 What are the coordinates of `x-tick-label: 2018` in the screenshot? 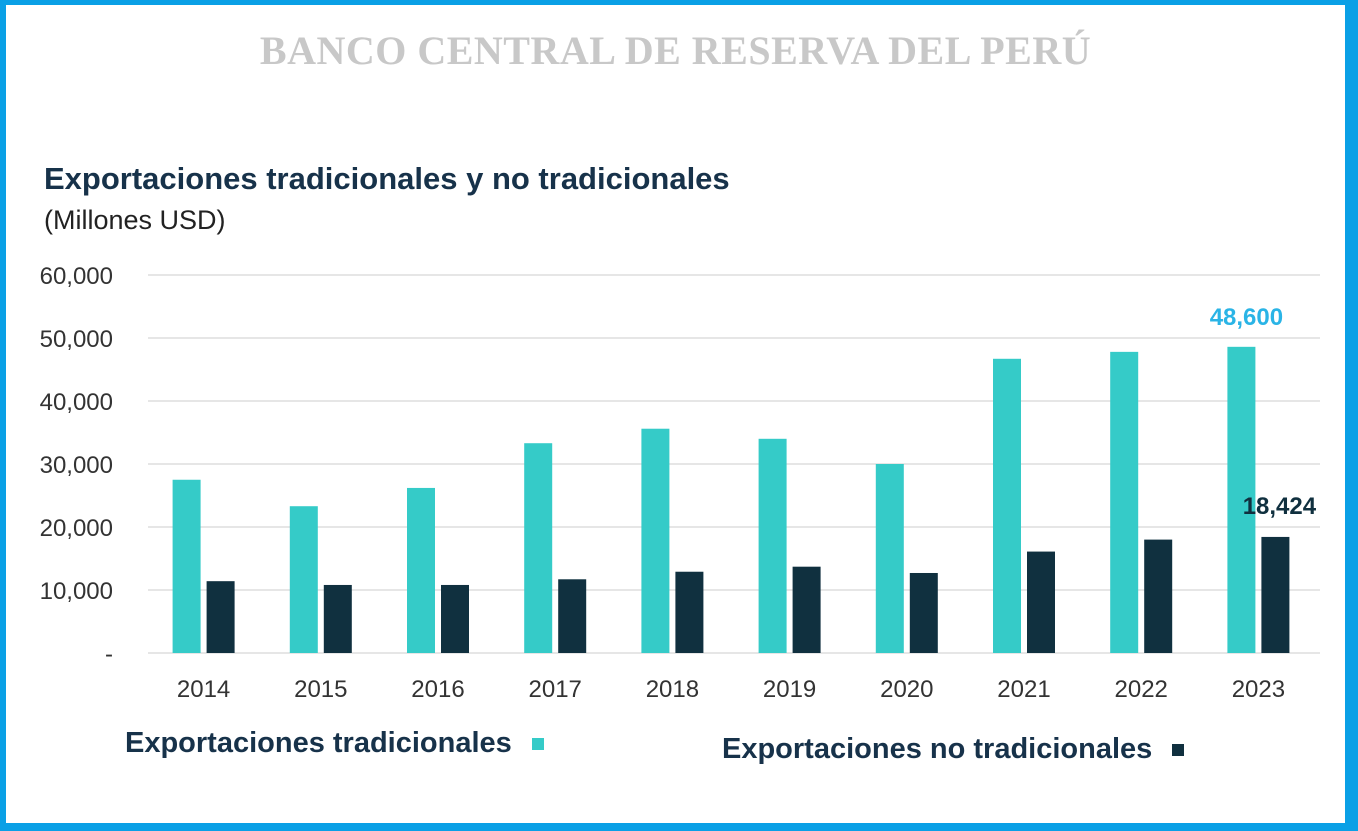 It's located at (672, 689).